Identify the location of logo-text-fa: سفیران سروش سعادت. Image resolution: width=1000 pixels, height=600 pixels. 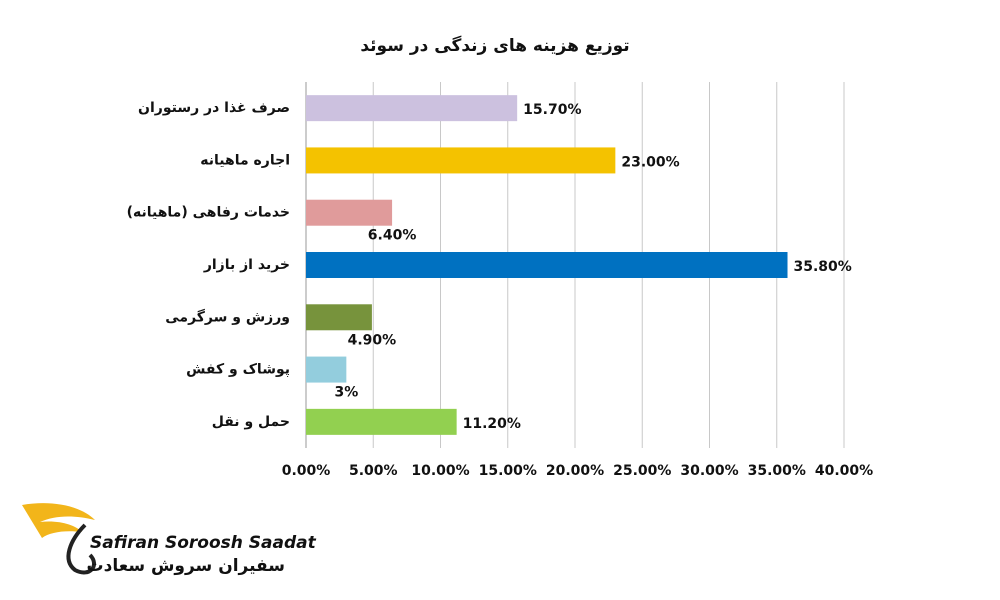
(186, 566).